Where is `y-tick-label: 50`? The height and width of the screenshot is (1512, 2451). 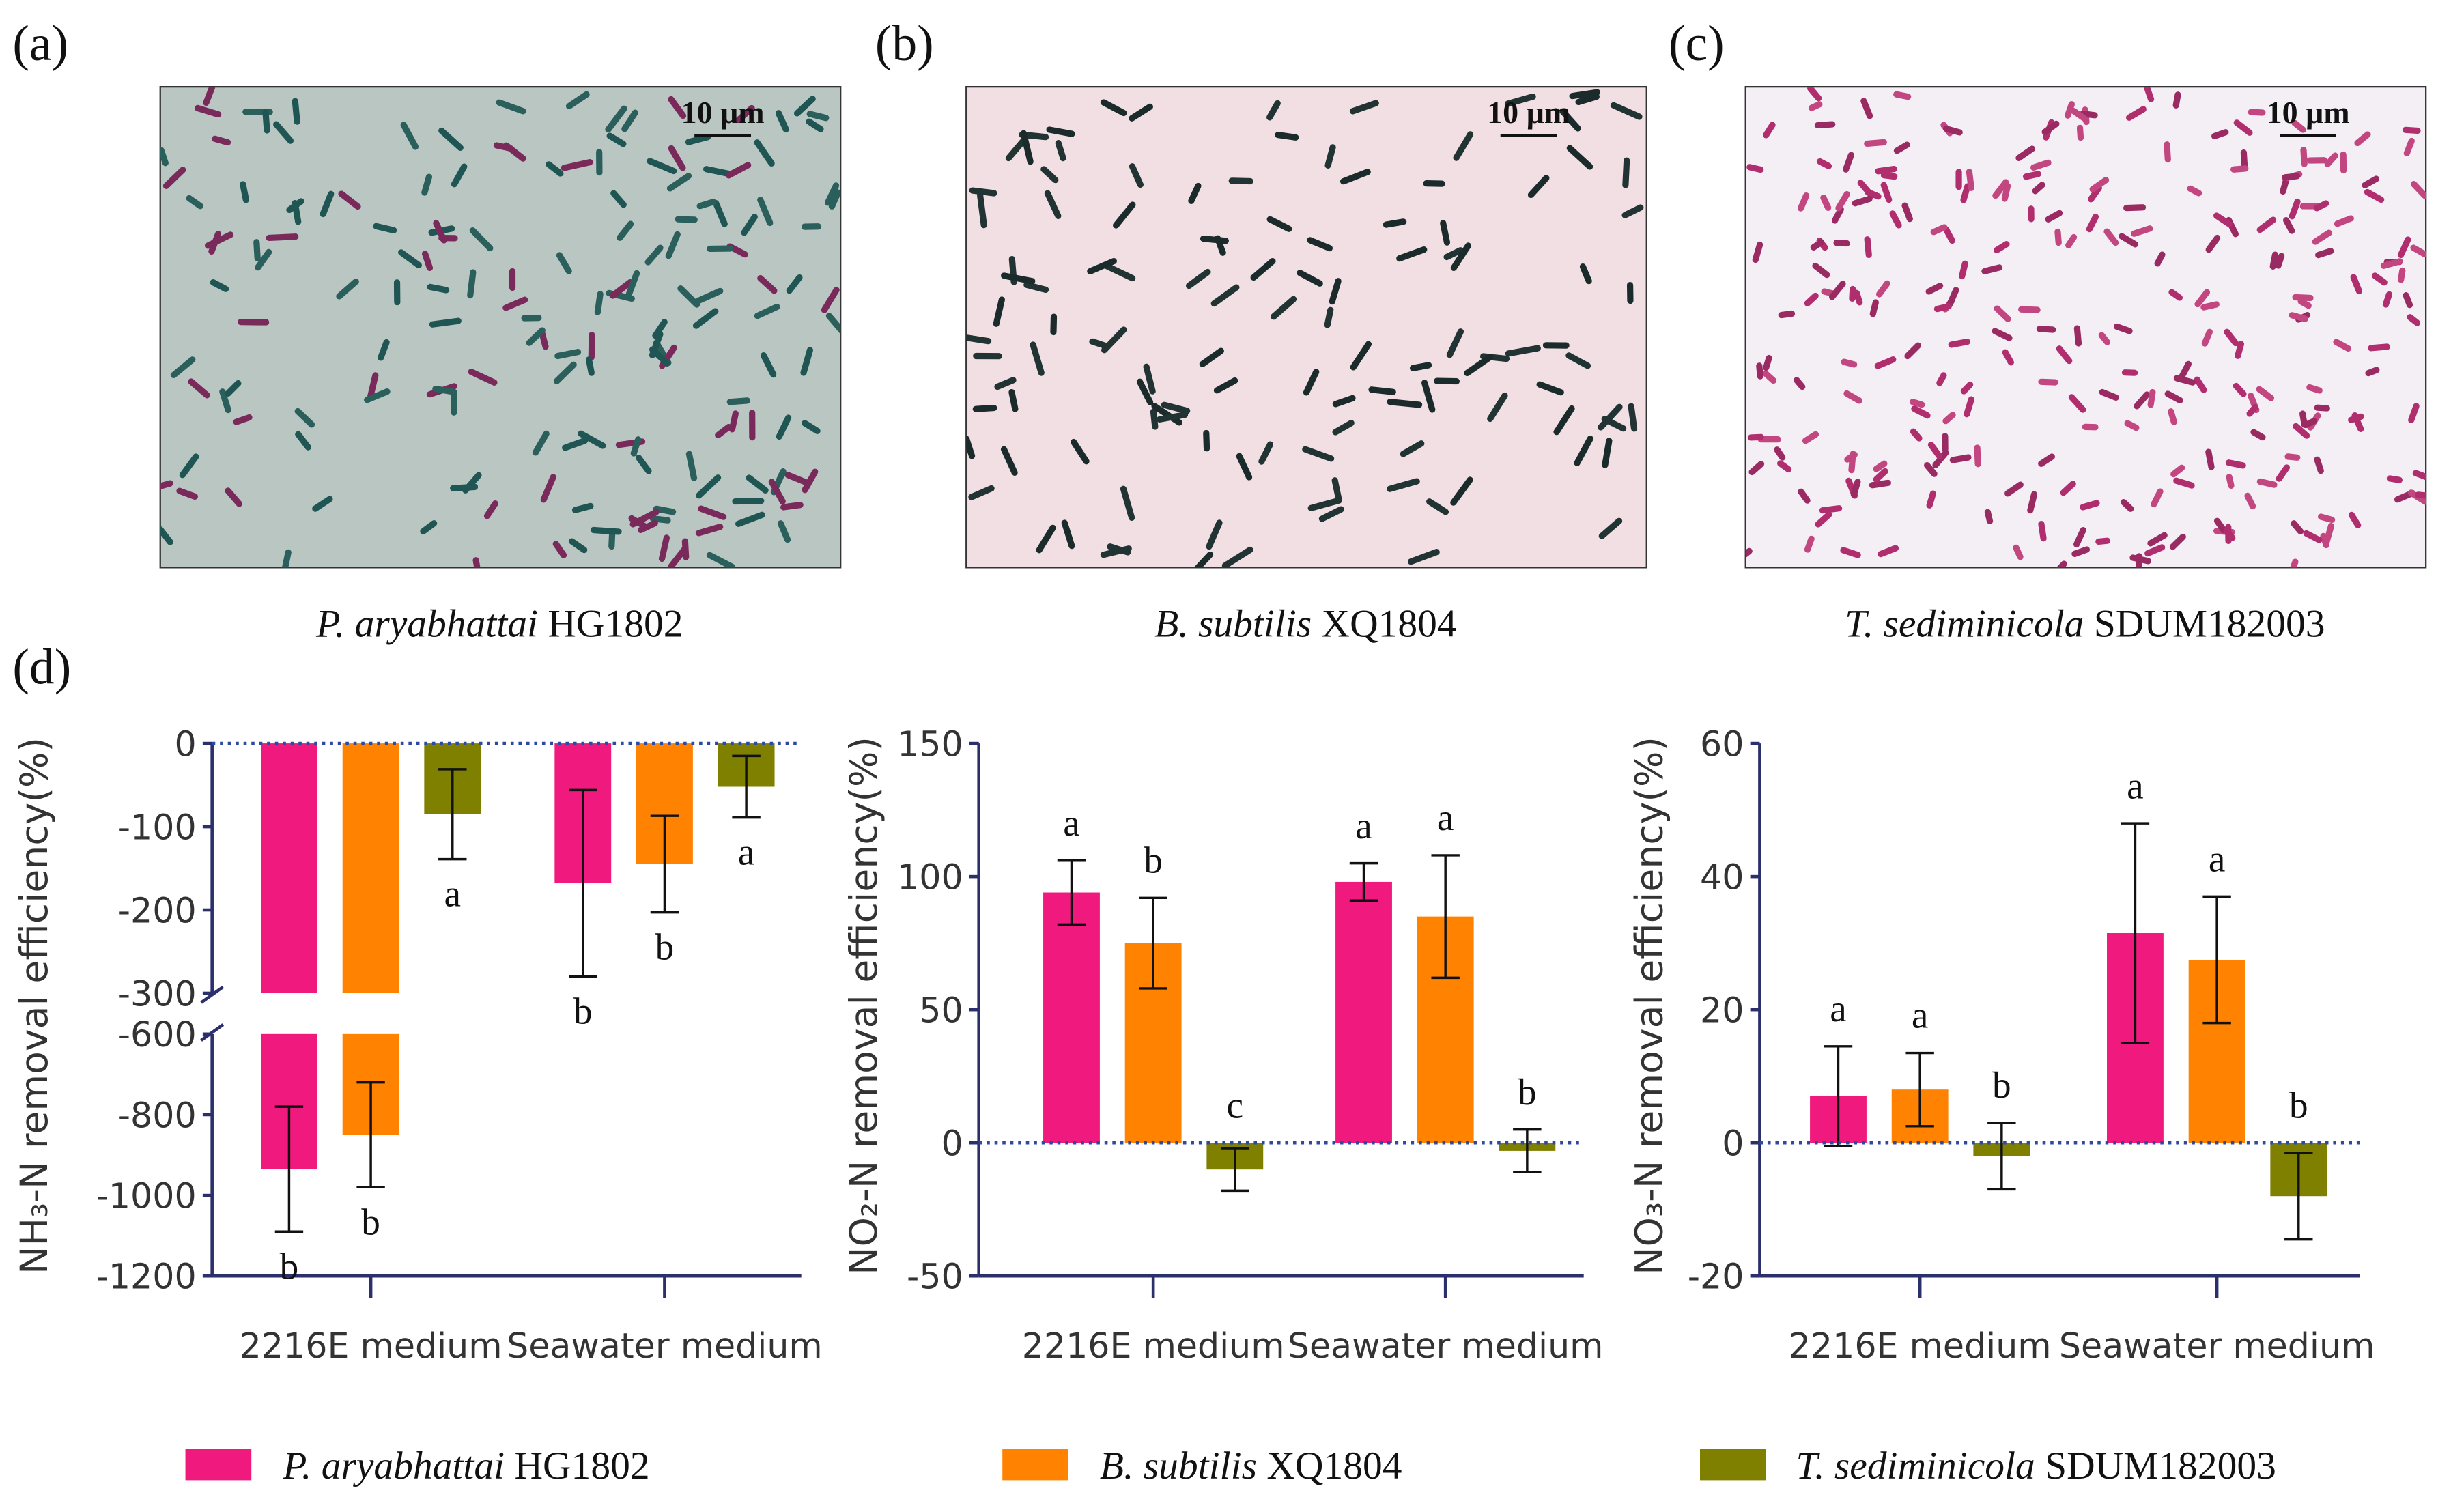 y-tick-label: 50 is located at coordinates (941, 1010).